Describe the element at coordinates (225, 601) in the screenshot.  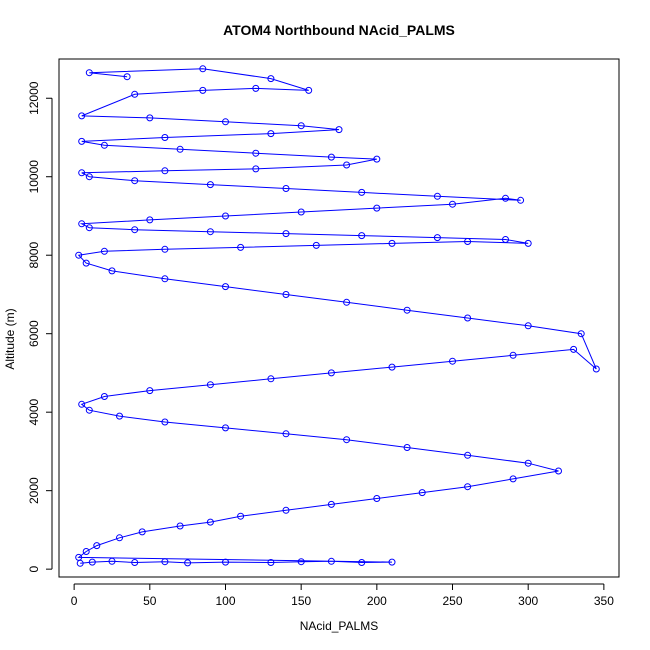
I see `x-tick-label: 100` at that location.